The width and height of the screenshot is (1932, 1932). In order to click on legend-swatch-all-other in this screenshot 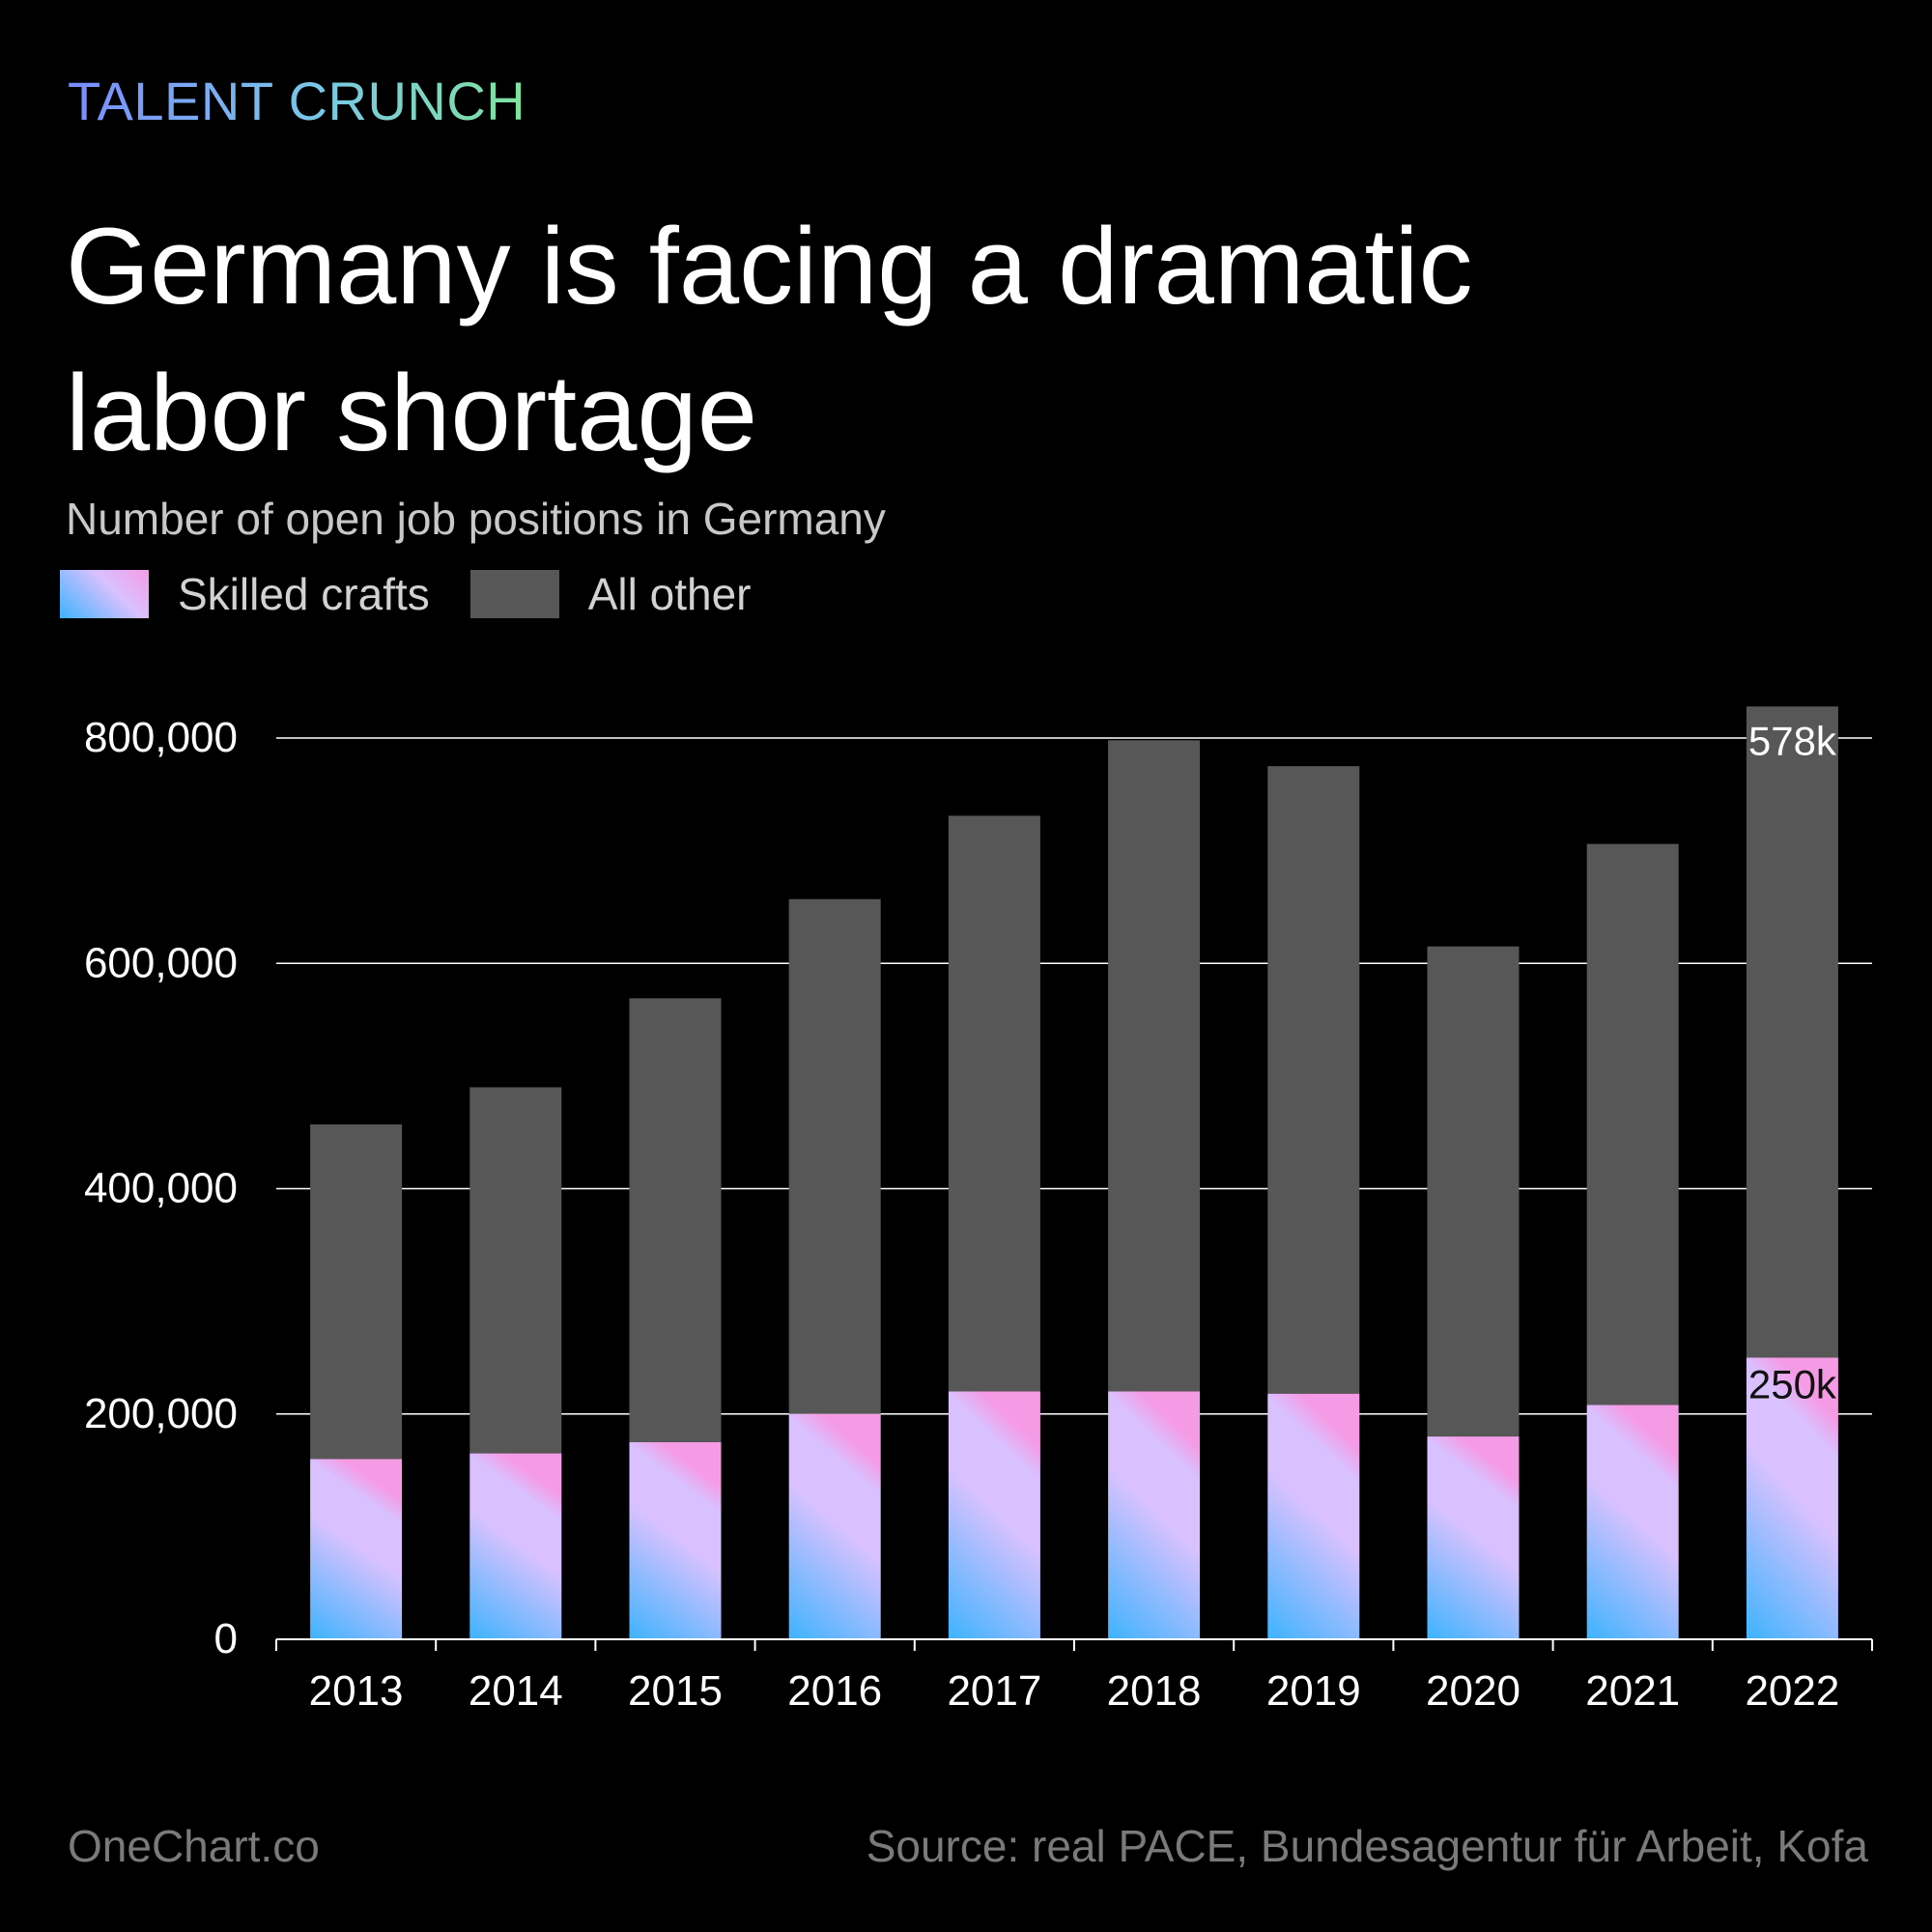, I will do `click(514, 594)`.